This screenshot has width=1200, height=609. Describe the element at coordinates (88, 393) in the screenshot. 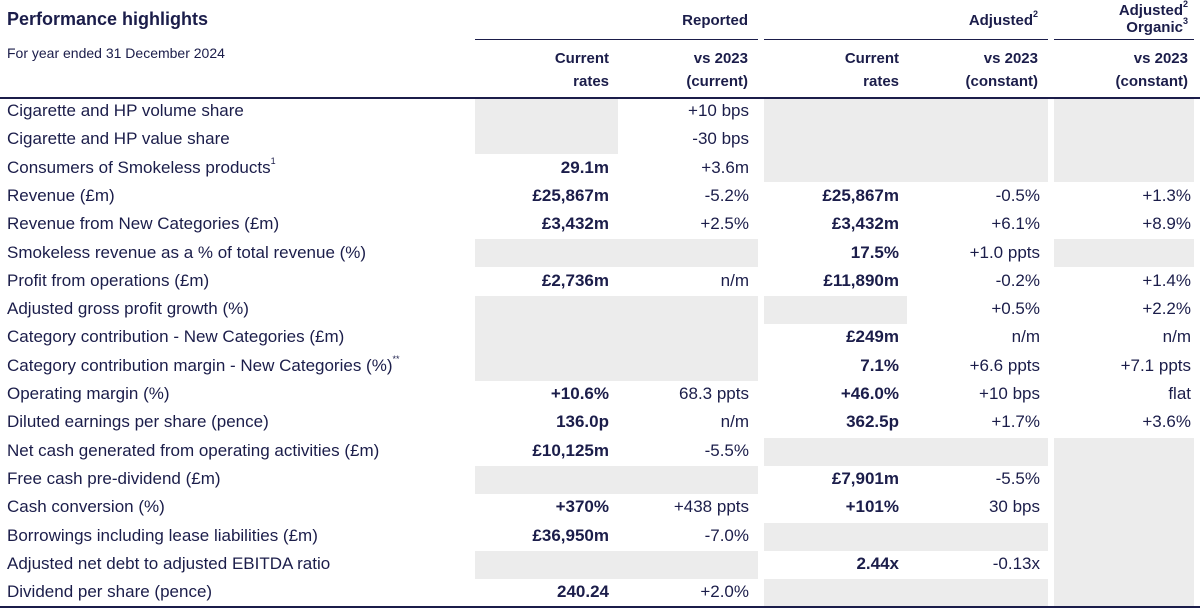

I see `row-label-text: Operating margin (%)` at that location.